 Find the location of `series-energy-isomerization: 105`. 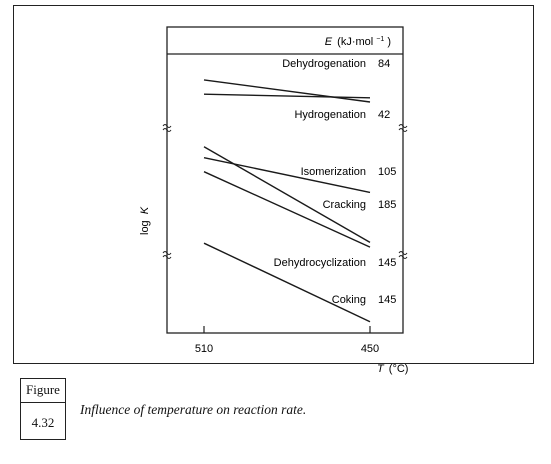

series-energy-isomerization: 105 is located at coordinates (387, 172).